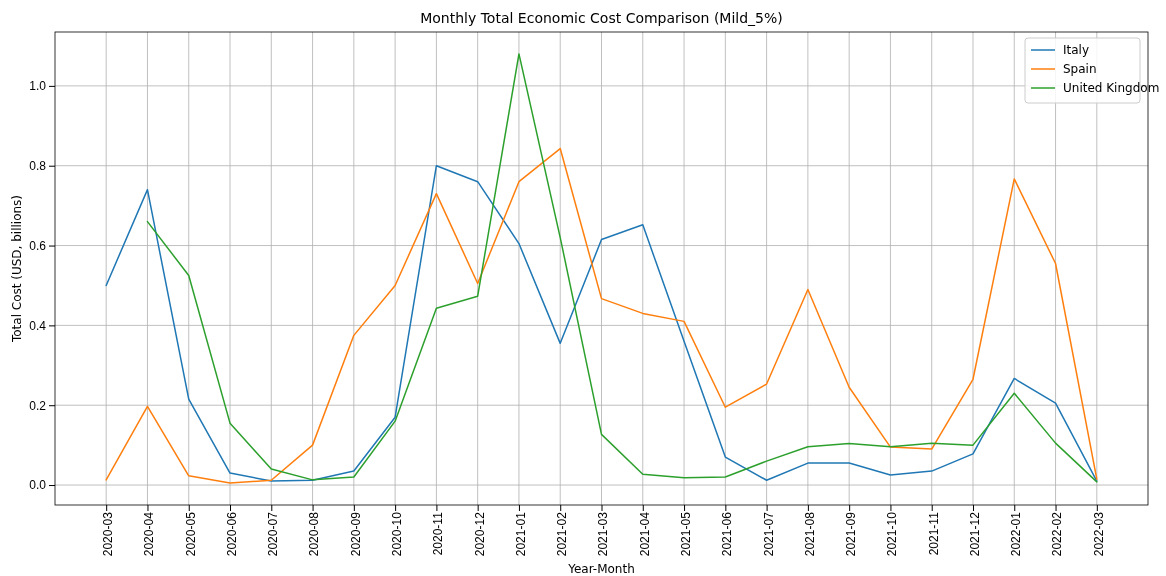 The image size is (1166, 576). What do you see at coordinates (933, 533) in the screenshot?
I see `x-tick-label: 2021-11` at bounding box center [933, 533].